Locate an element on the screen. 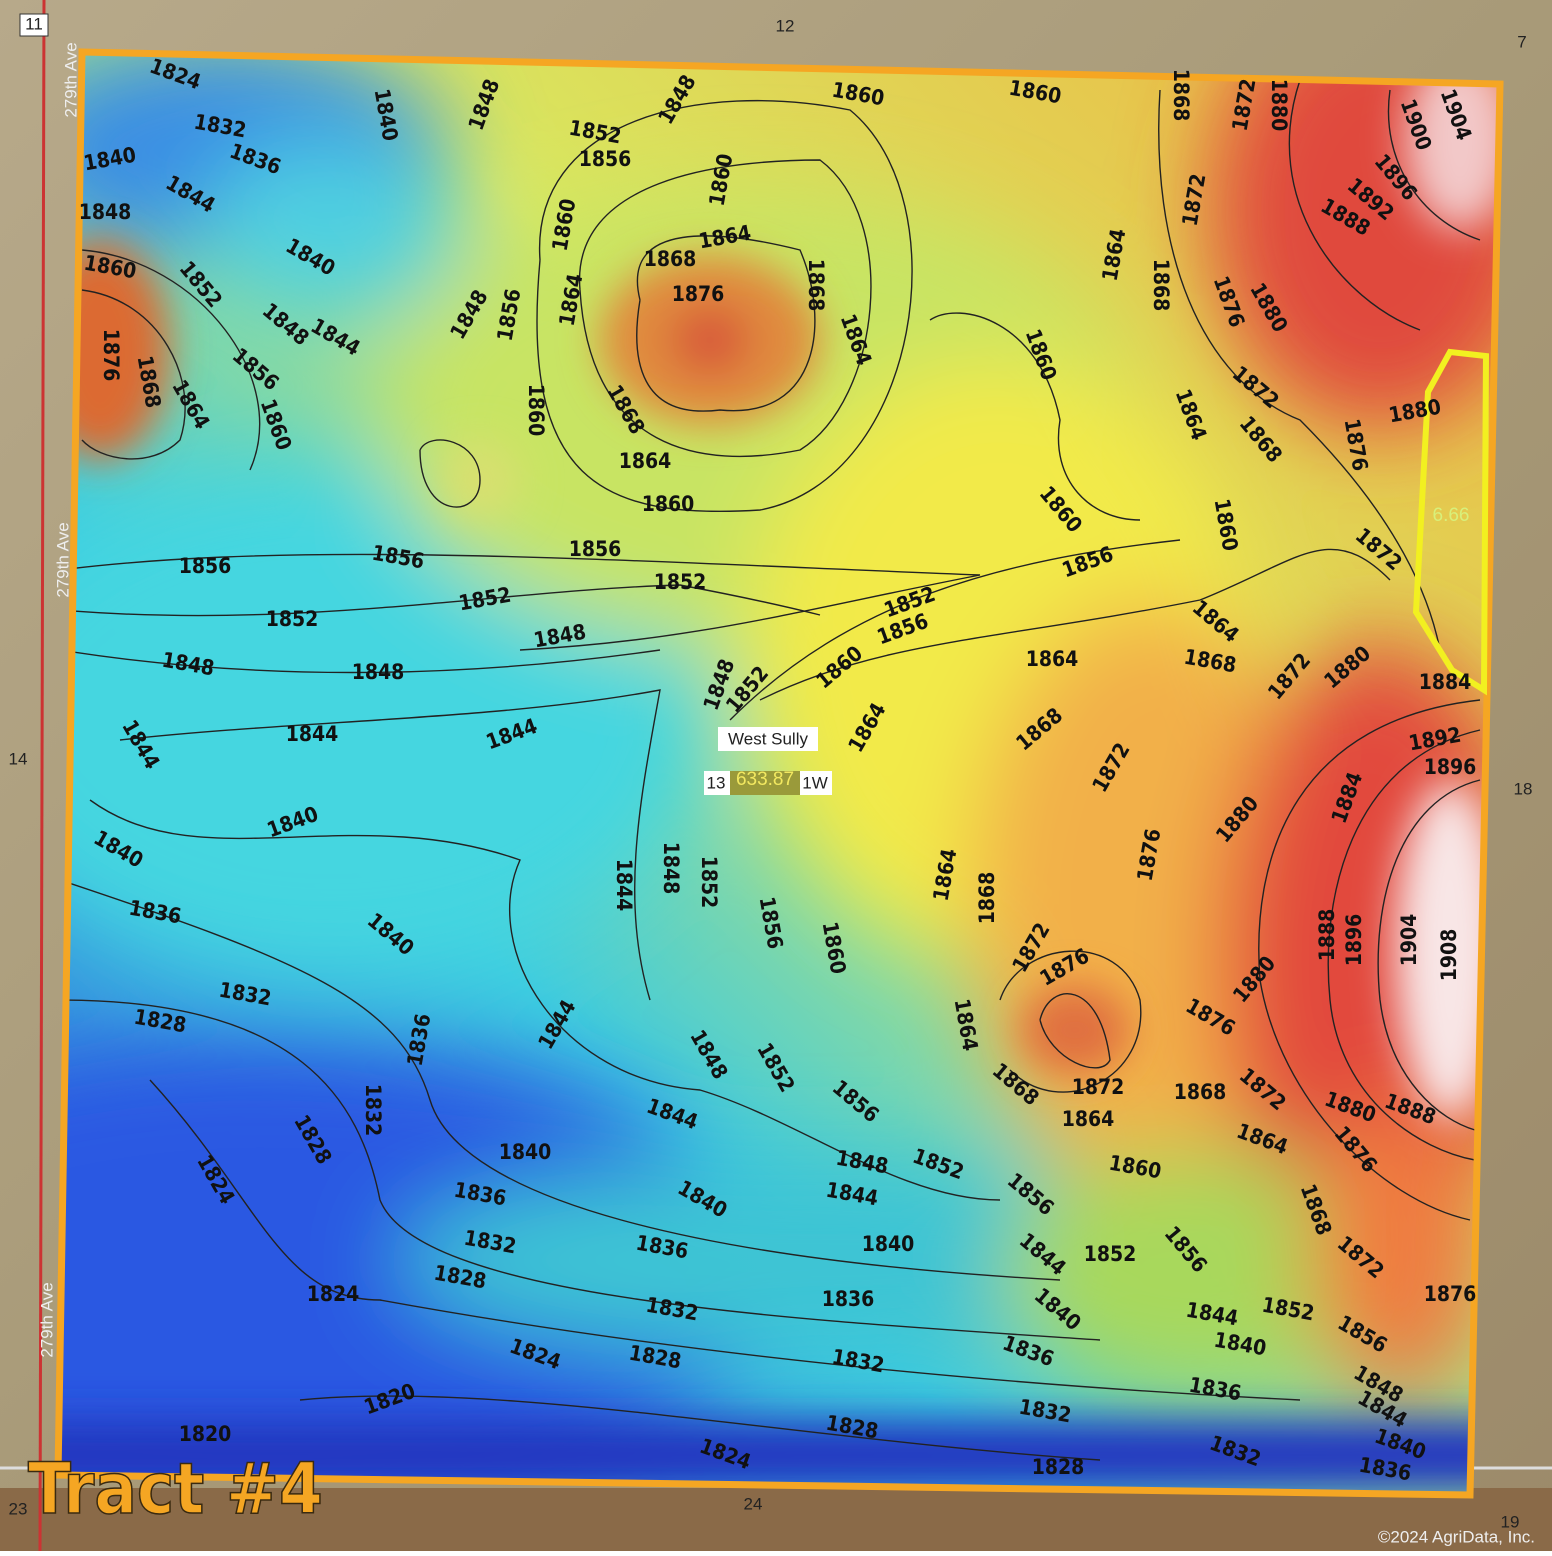  section-number: 7 is located at coordinates (1521, 41).